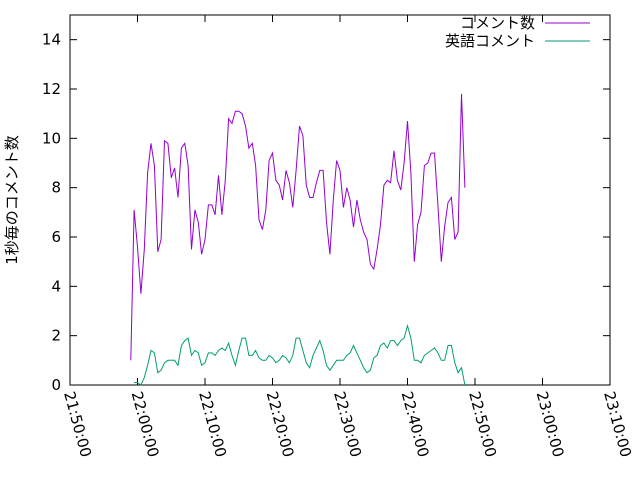  What do you see at coordinates (56, 286) in the screenshot?
I see `y-tick-label: 4` at bounding box center [56, 286].